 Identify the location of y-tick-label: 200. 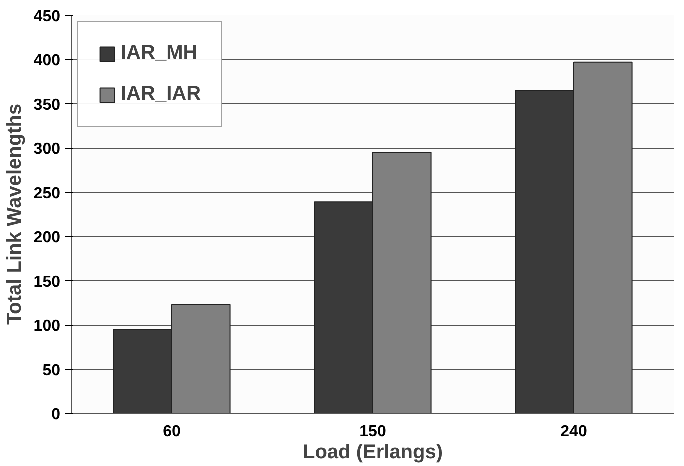
(47, 238).